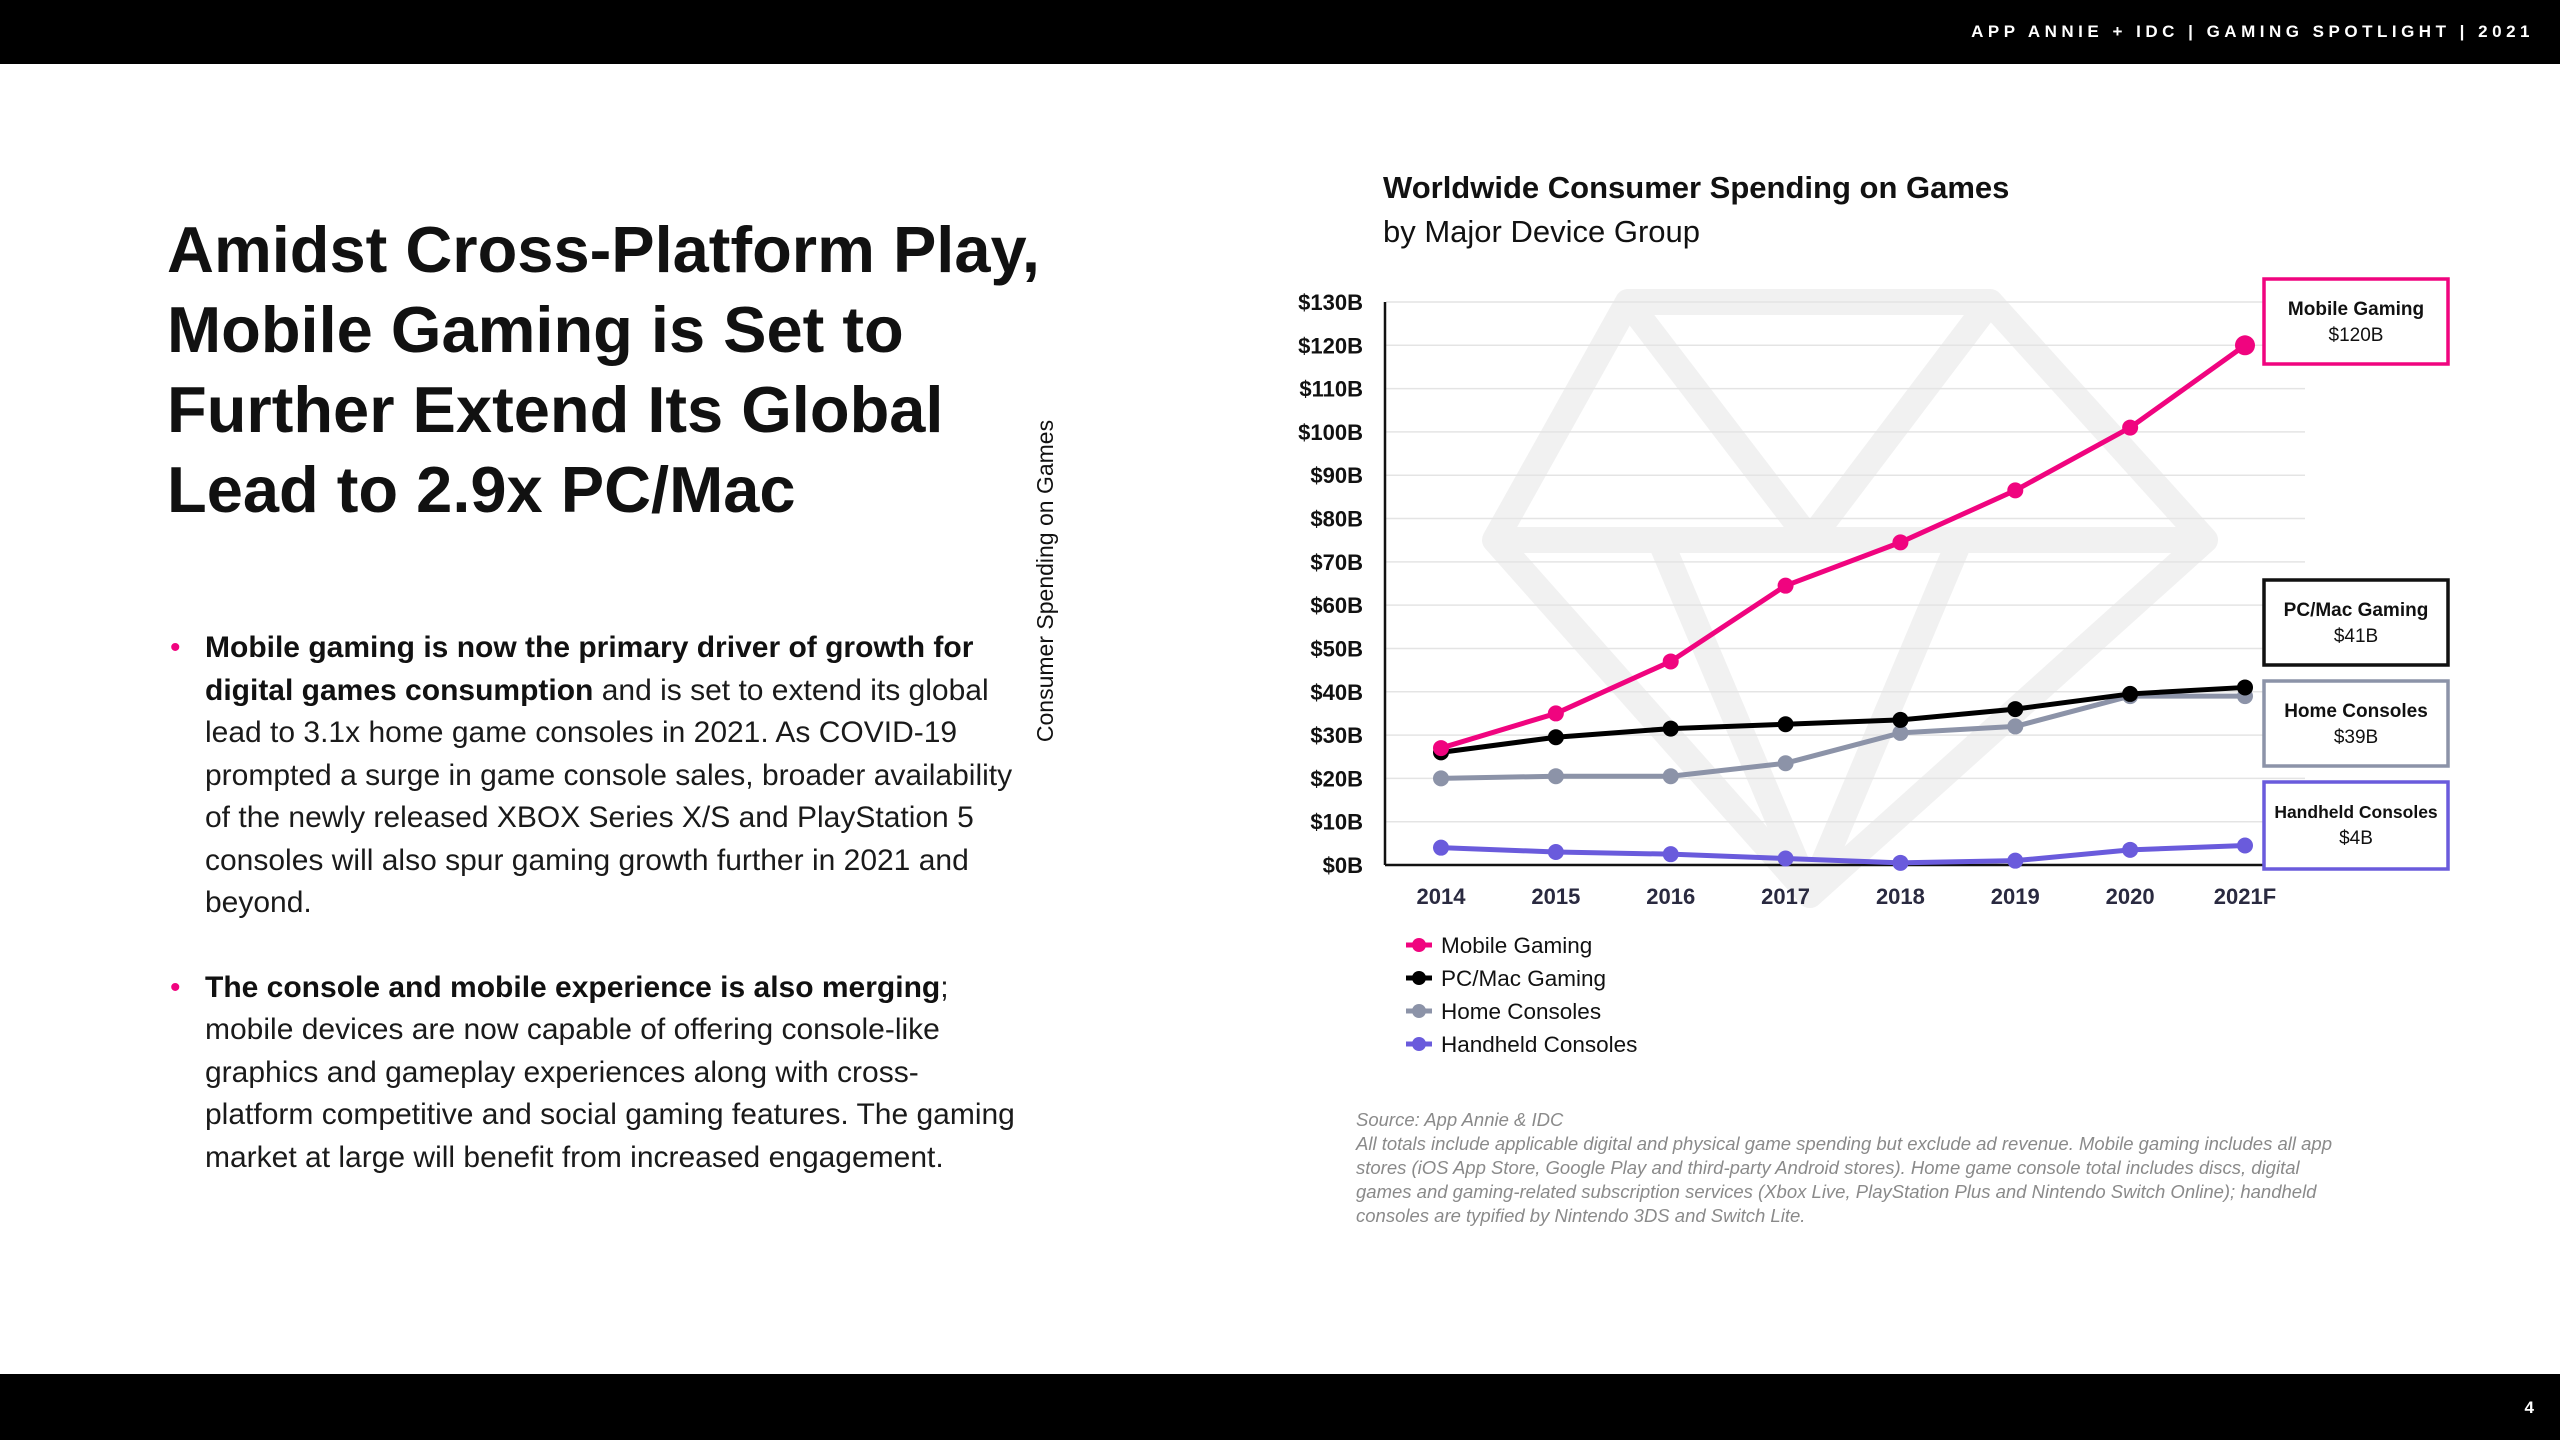 This screenshot has width=2560, height=1440. Describe the element at coordinates (1331, 389) in the screenshot. I see `y-tick-label: $110B` at that location.